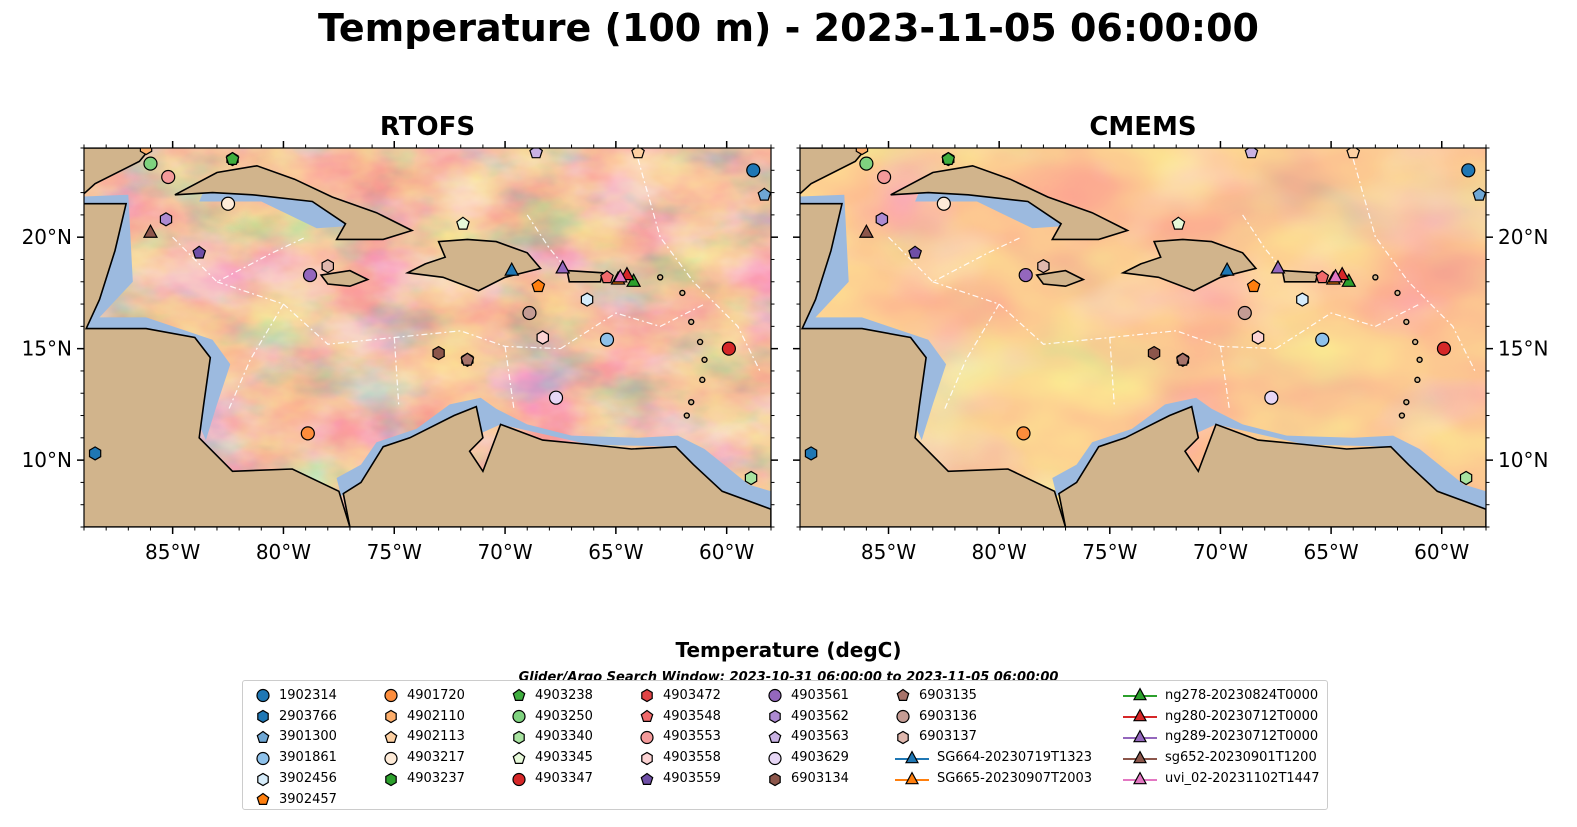 The image size is (1577, 827). Describe the element at coordinates (1221, 778) in the screenshot. I see `legend-item: uvi_02-20231102T1447` at that location.